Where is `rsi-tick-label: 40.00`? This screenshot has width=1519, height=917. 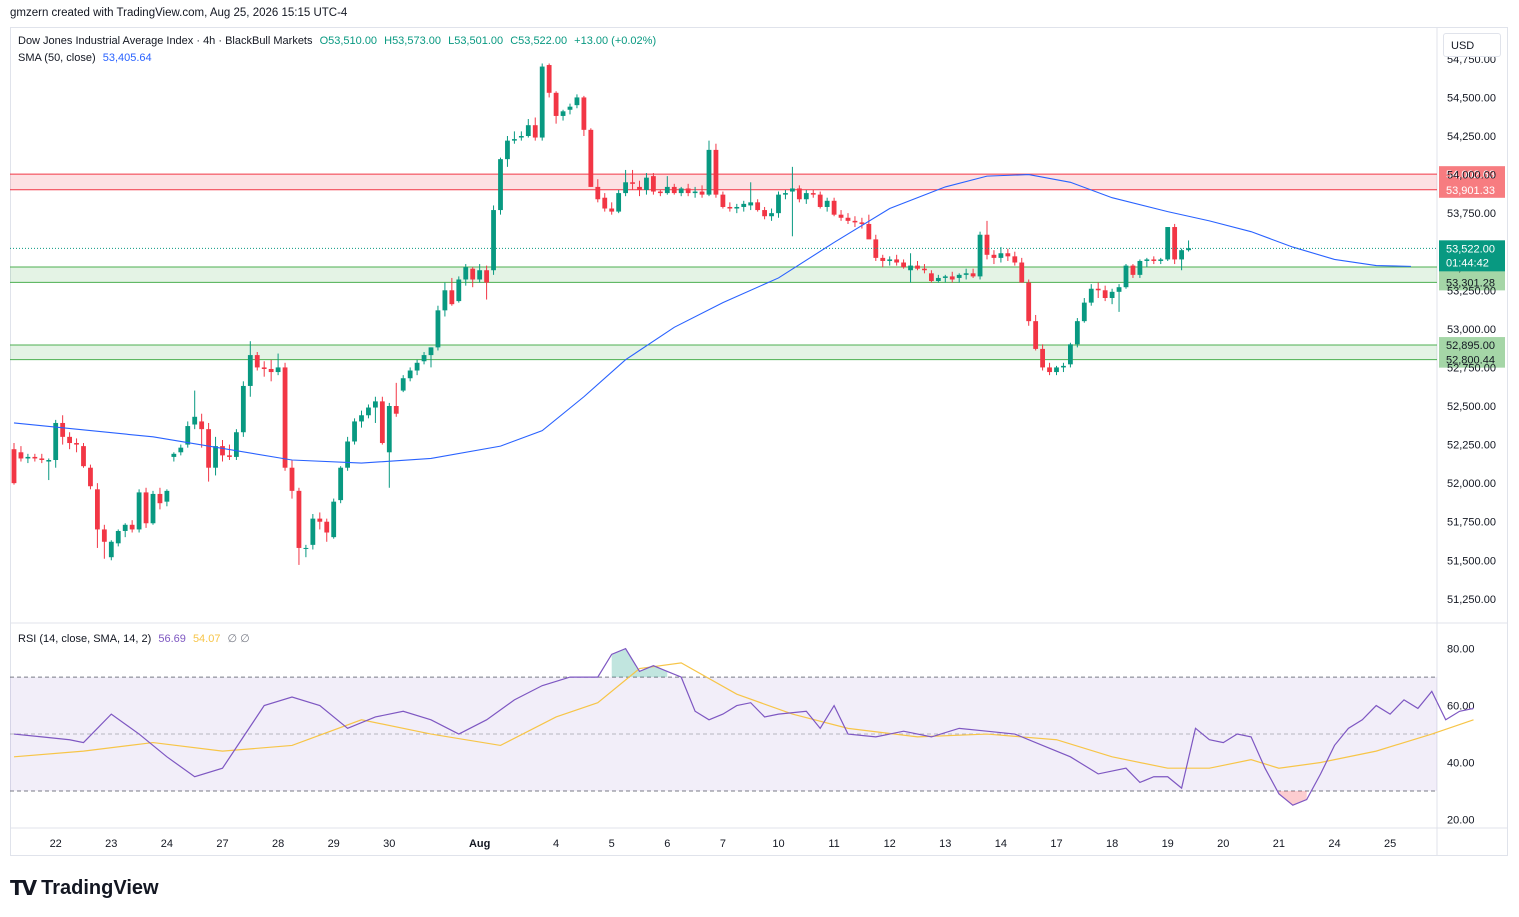
rsi-tick-label: 40.00 is located at coordinates (1461, 764).